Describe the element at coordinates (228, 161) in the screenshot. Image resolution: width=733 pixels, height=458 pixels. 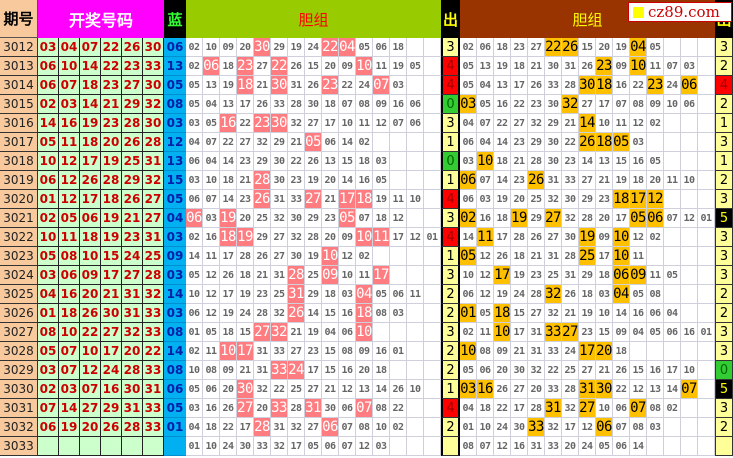
I see `dan-left-number: 14` at that location.